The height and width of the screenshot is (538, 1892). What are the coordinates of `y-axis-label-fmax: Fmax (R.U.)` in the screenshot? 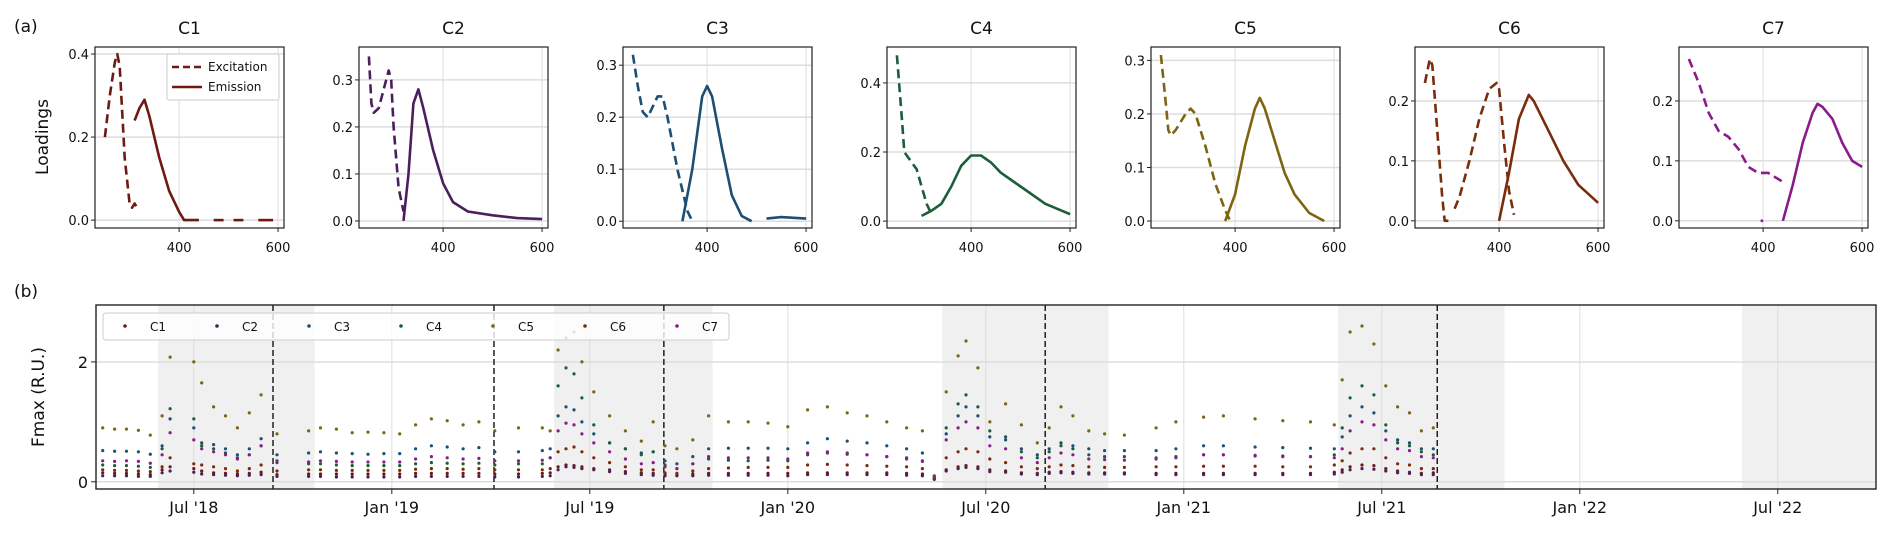 It's located at (39, 397).